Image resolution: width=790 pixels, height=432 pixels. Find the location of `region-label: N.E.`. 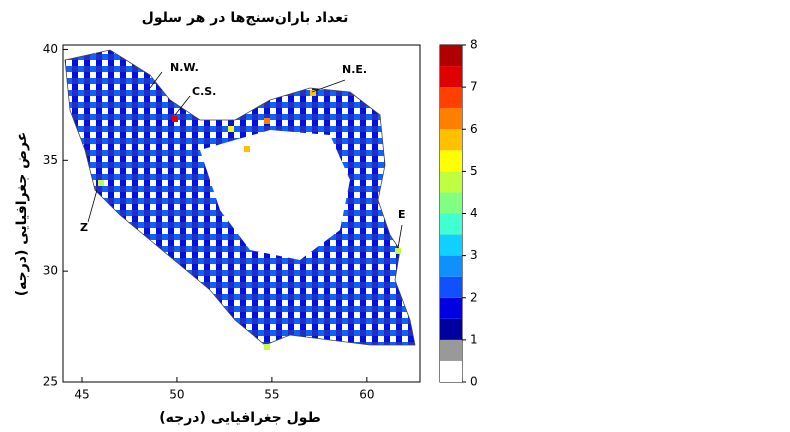

region-label: N.E. is located at coordinates (354, 69).